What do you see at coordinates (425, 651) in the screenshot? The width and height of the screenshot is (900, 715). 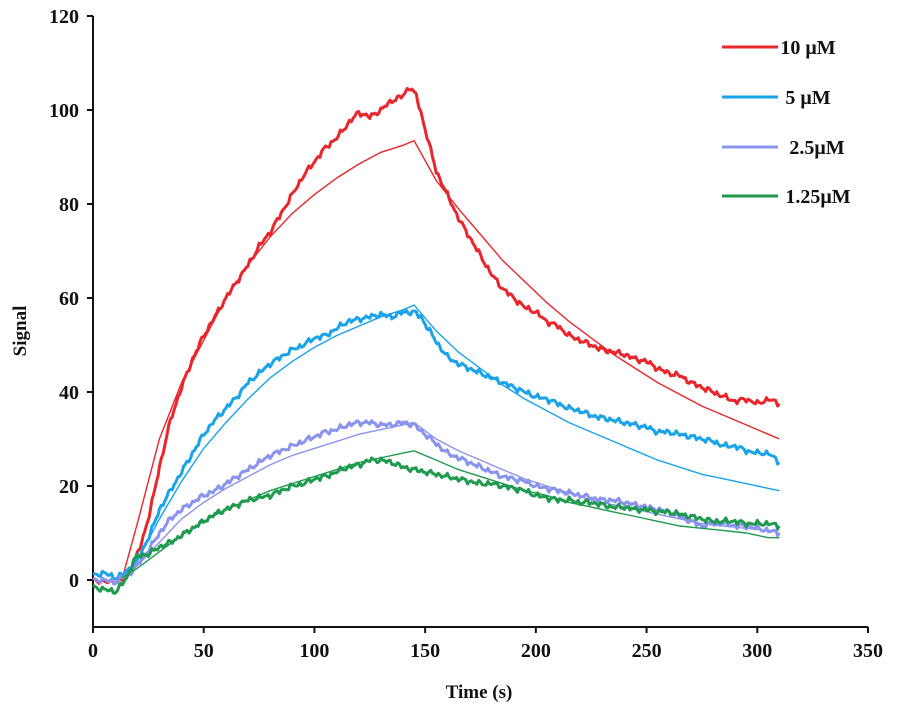 I see `x-tick-label: 150` at bounding box center [425, 651].